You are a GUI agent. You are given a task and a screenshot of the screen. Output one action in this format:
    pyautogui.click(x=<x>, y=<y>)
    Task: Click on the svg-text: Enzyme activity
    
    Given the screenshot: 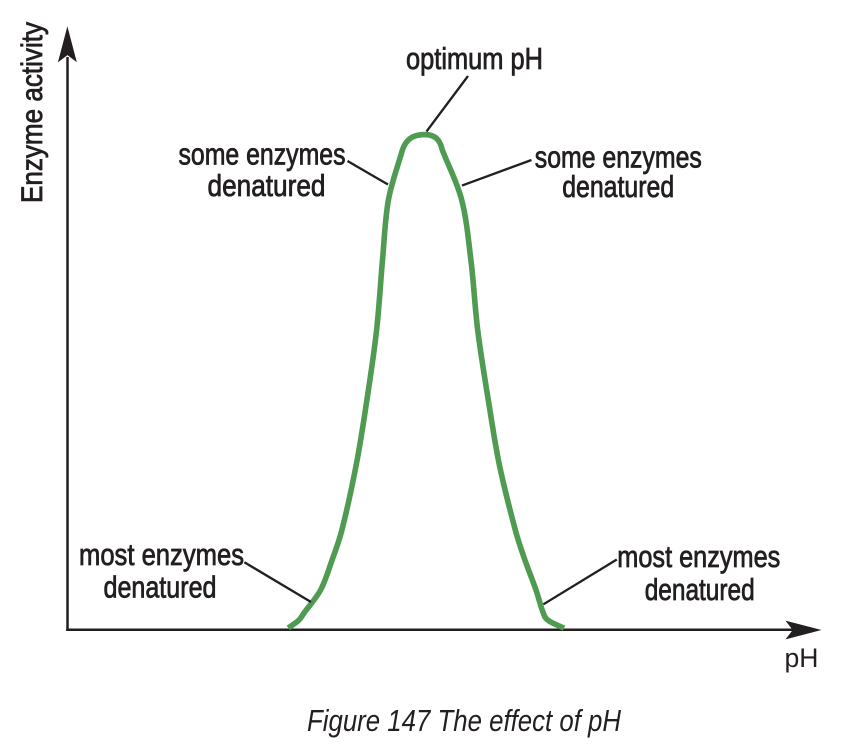 What is the action you would take?
    pyautogui.click(x=32, y=112)
    